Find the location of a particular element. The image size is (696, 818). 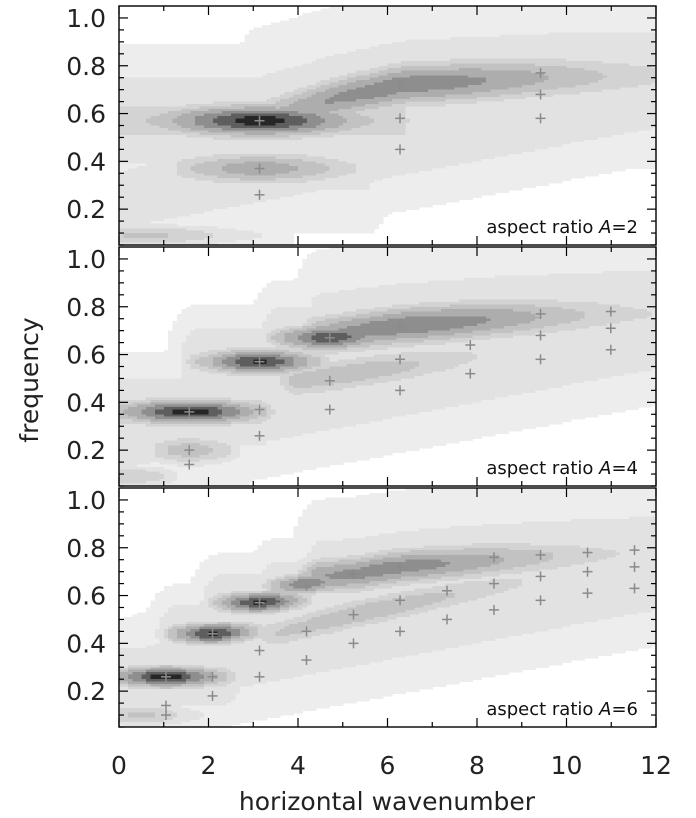

x-tick-label: 0 is located at coordinates (119, 765).